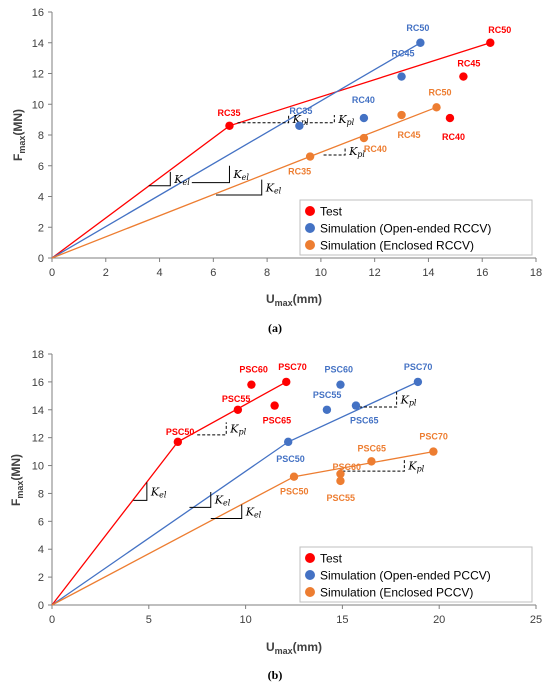 The width and height of the screenshot is (550, 692). Describe the element at coordinates (321, 273) in the screenshot. I see `x-tick-label: 10` at that location.